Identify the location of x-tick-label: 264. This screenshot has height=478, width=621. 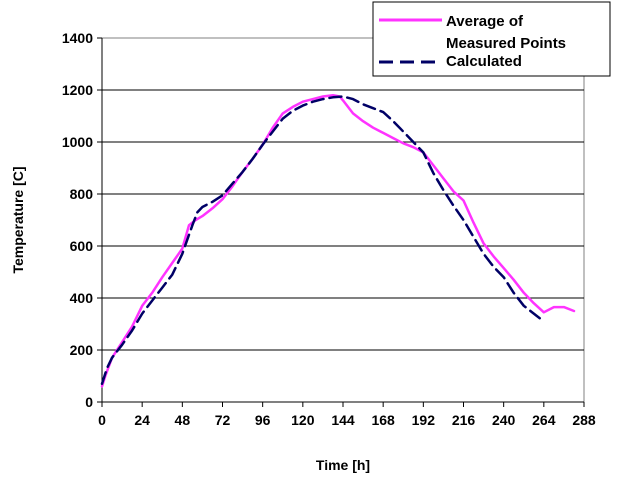
(544, 420).